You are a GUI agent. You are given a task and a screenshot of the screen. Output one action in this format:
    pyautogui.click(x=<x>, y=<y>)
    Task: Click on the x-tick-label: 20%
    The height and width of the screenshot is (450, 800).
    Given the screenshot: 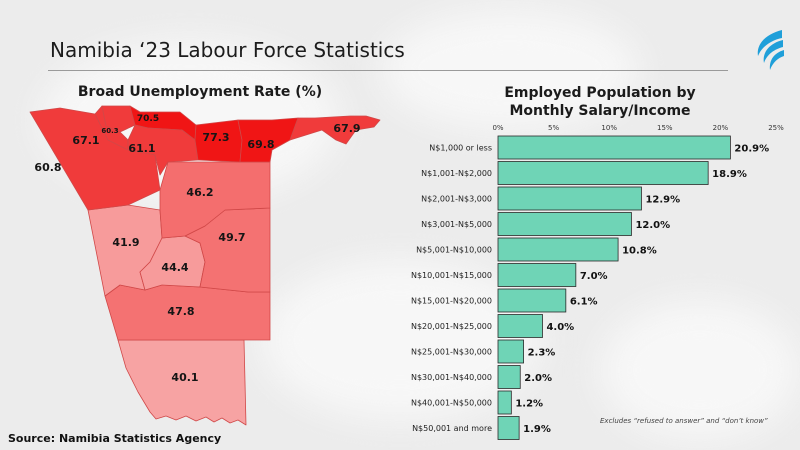 What is the action you would take?
    pyautogui.click(x=721, y=128)
    